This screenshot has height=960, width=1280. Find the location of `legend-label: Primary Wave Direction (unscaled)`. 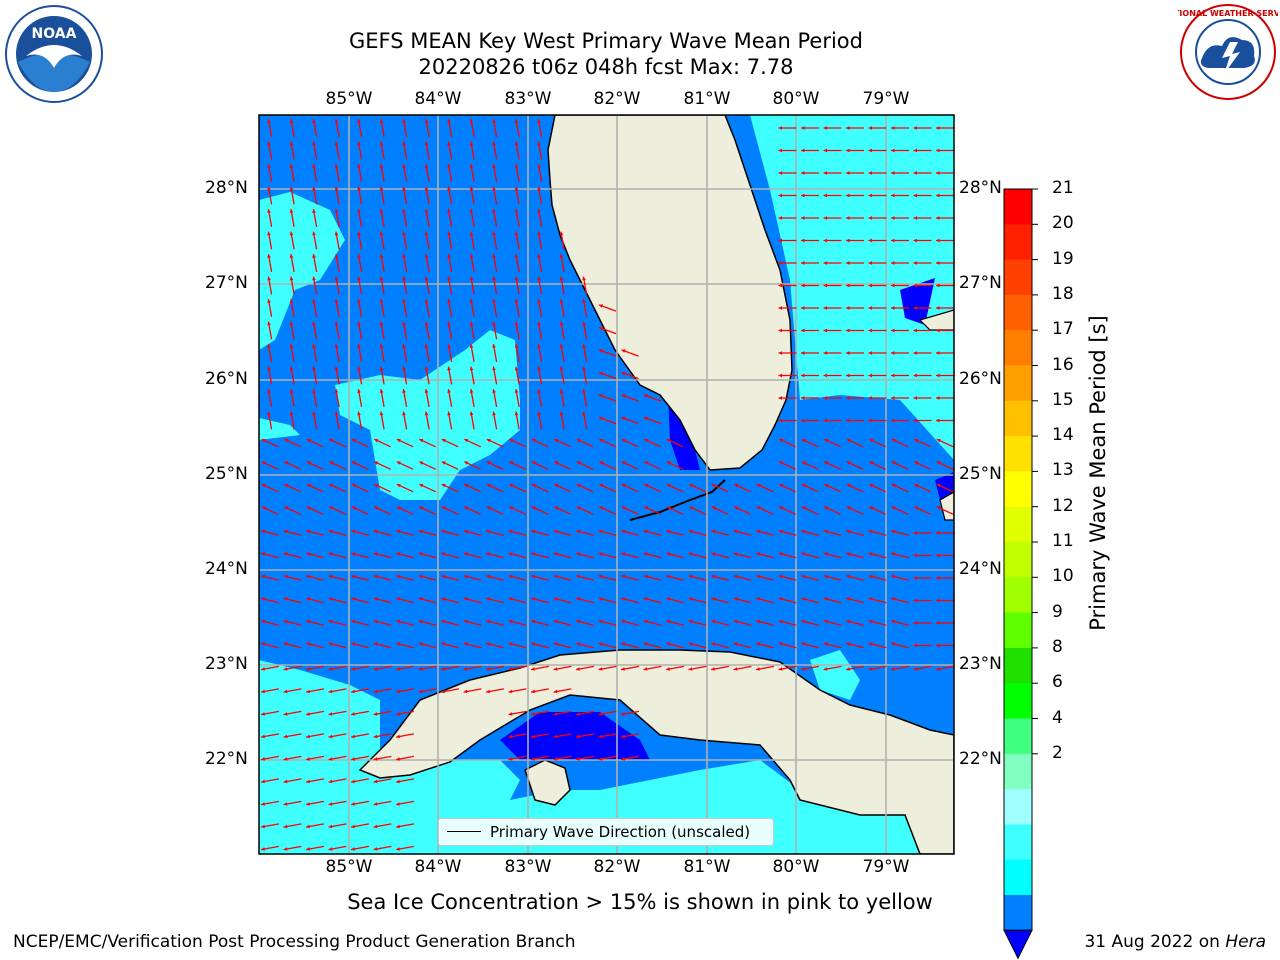

legend-label: Primary Wave Direction (unscaled) is located at coordinates (620, 832).